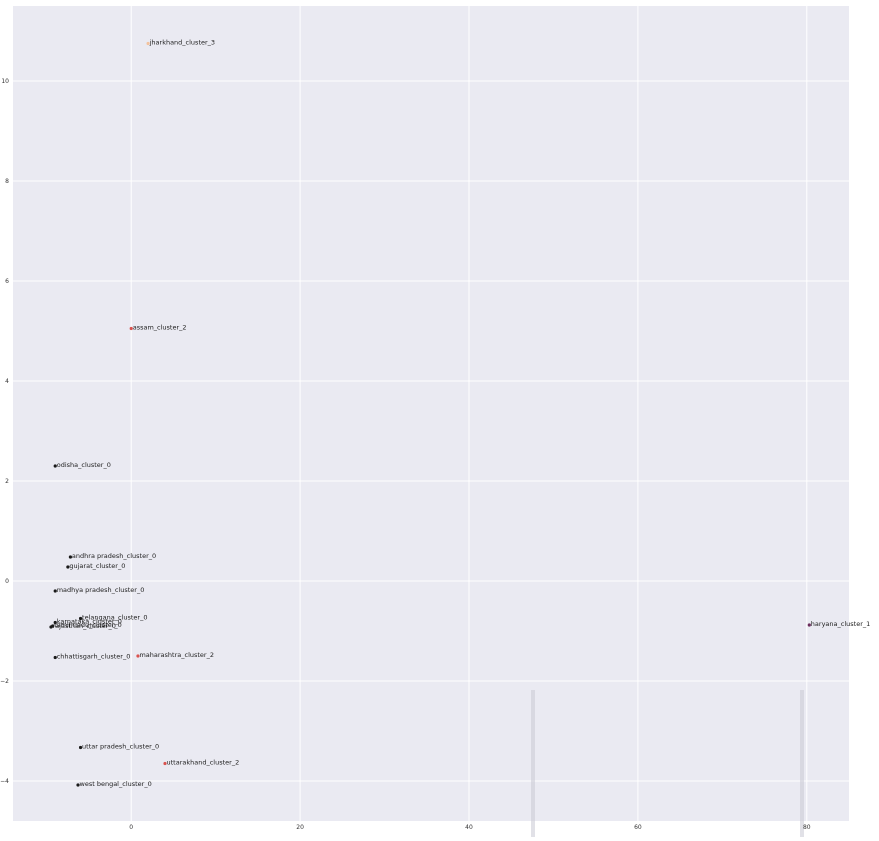 This screenshot has width=879, height=841. Describe the element at coordinates (114, 556) in the screenshot. I see `point-label: andhra pradesh_cluster_0` at that location.